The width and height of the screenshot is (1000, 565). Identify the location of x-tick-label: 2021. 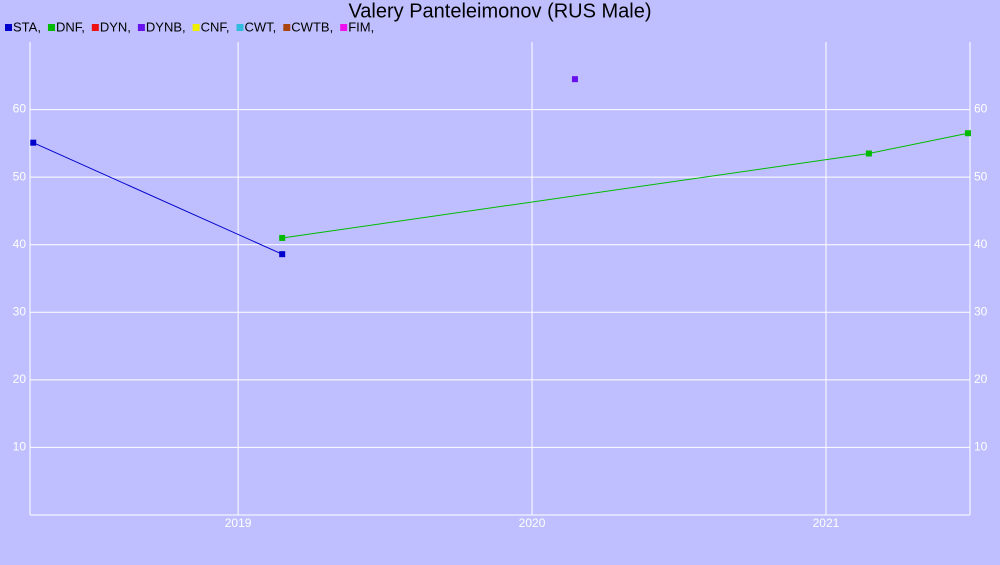
(826, 523).